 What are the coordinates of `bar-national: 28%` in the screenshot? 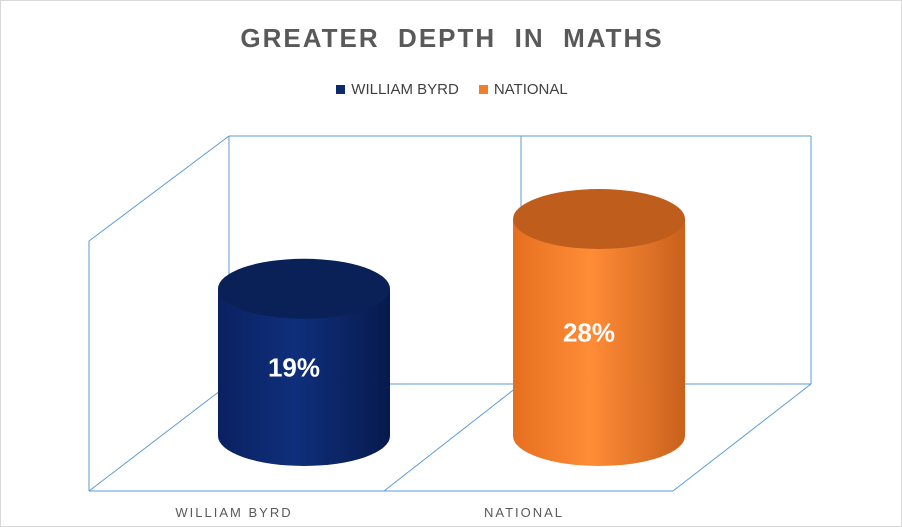 It's located at (599, 327).